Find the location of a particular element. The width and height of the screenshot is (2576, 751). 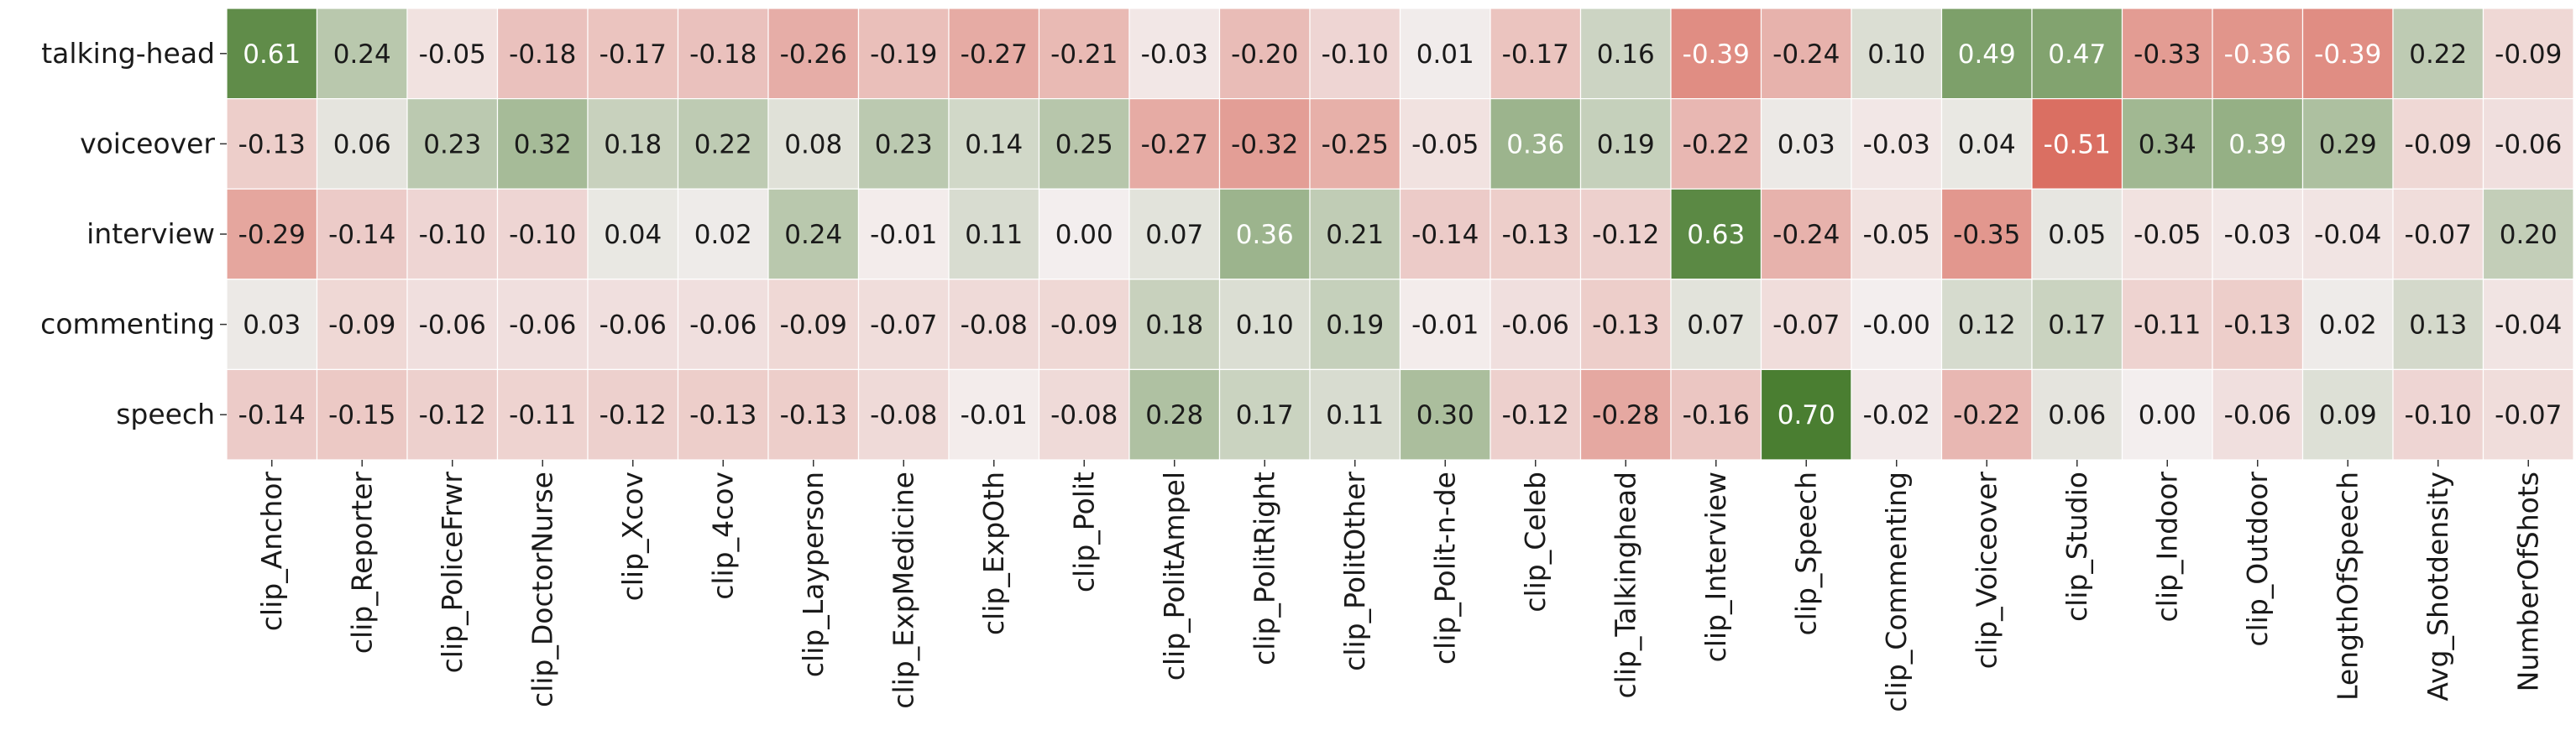

cell-value-label: -0.09 is located at coordinates (2529, 54).